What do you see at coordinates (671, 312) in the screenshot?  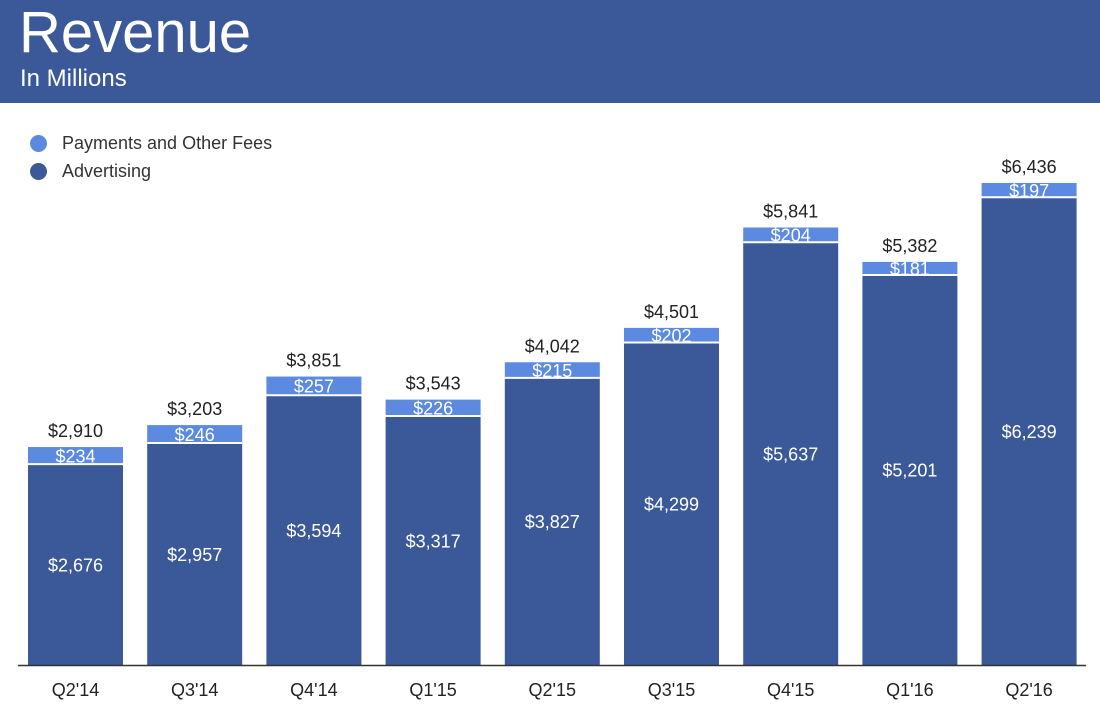 I see `total-label: $4,501` at bounding box center [671, 312].